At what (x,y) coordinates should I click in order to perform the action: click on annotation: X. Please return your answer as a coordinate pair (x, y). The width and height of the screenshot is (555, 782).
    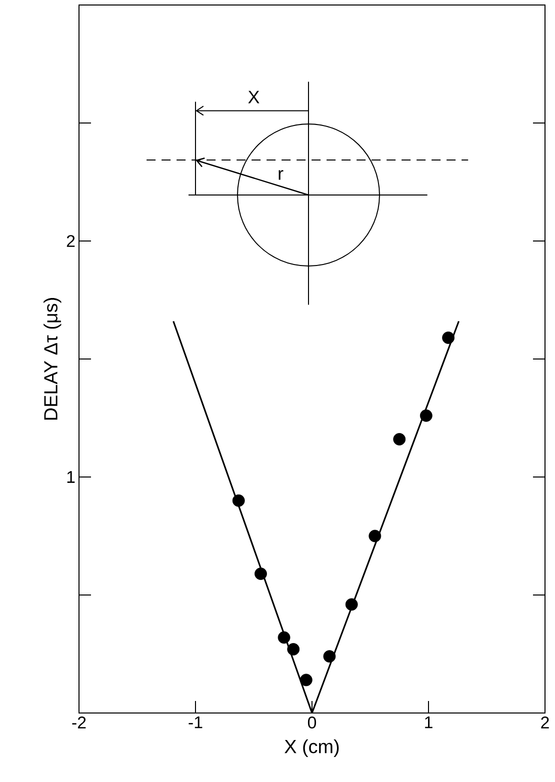
    Looking at the image, I should click on (254, 97).